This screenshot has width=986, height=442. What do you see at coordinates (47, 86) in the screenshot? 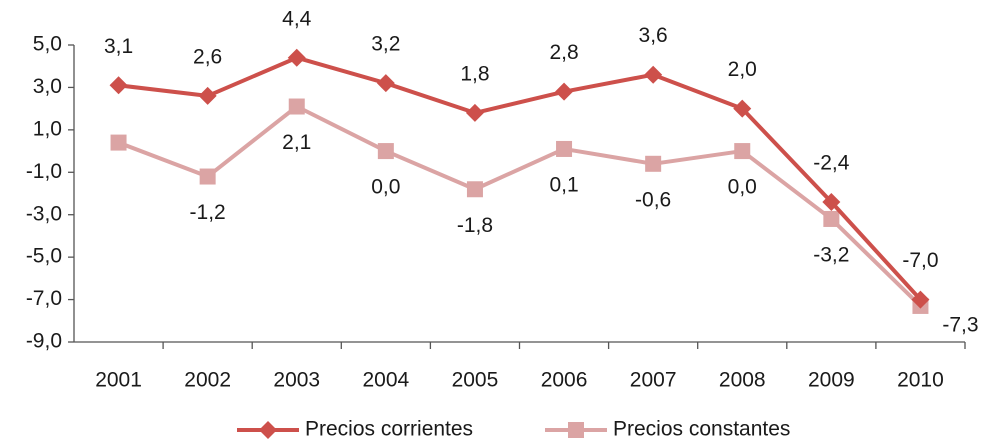
I see `y-tick-label: 3,0` at bounding box center [47, 86].